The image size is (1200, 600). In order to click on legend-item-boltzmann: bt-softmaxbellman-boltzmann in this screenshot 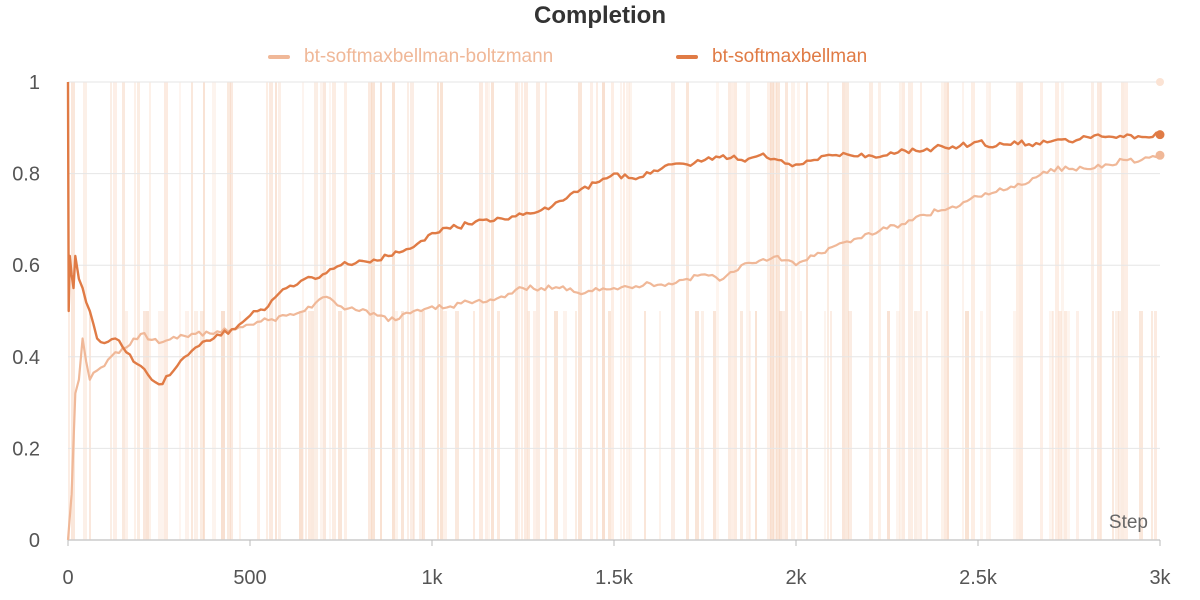, I will do `click(410, 57)`.